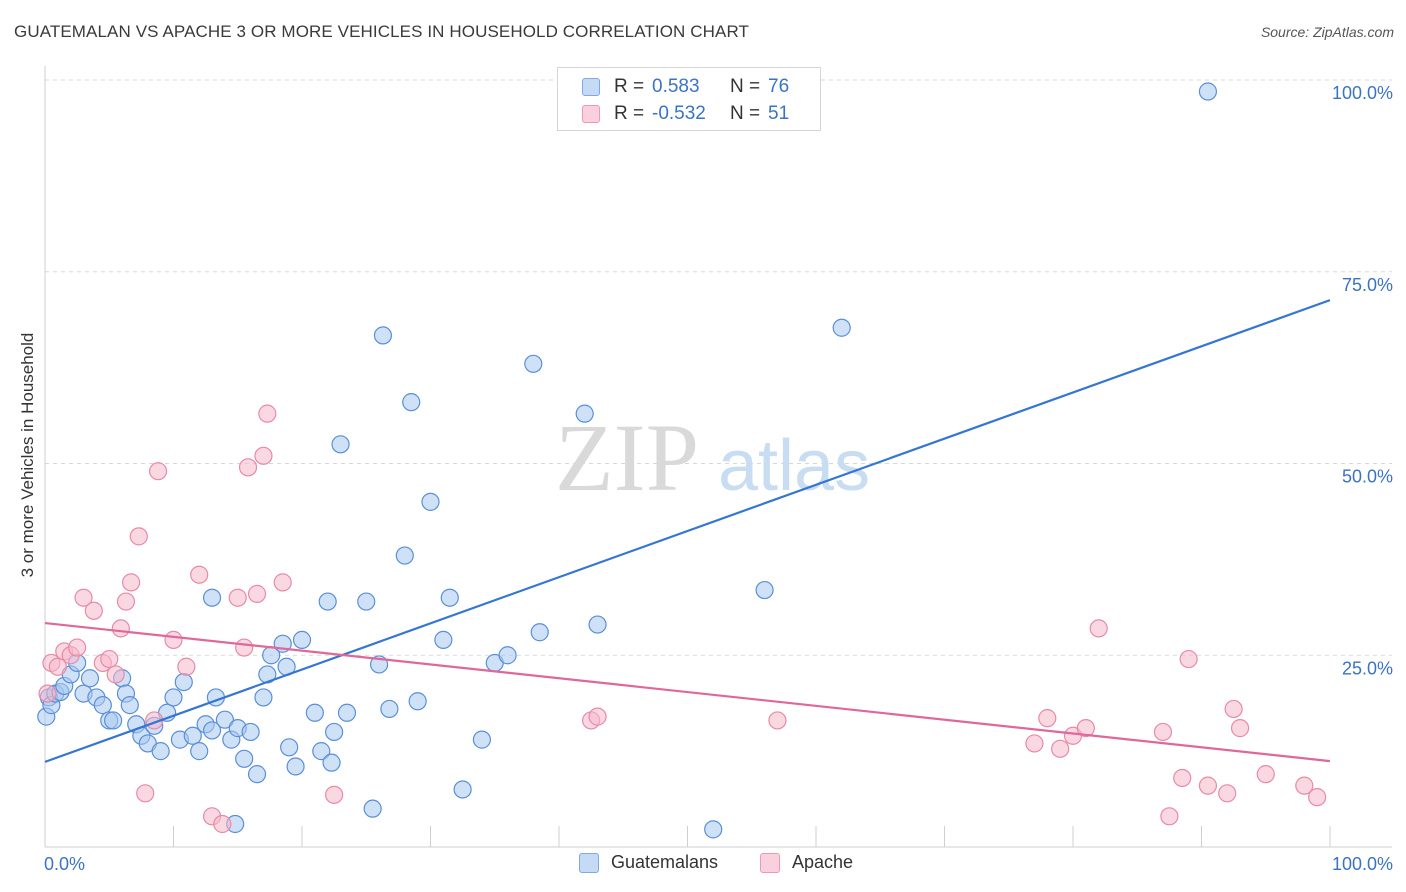 Image resolution: width=1406 pixels, height=892 pixels. Describe the element at coordinates (591, 87) in the screenshot. I see `legend-swatch-blue` at that location.